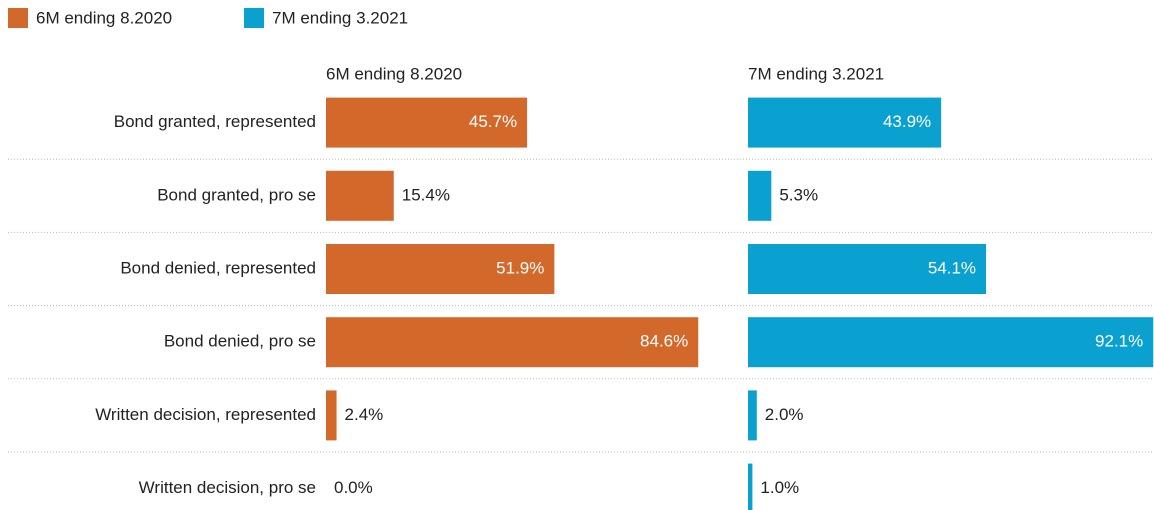 This screenshot has height=510, width=1154. Describe the element at coordinates (664, 341) in the screenshot. I see `value-label: 84.6%` at that location.